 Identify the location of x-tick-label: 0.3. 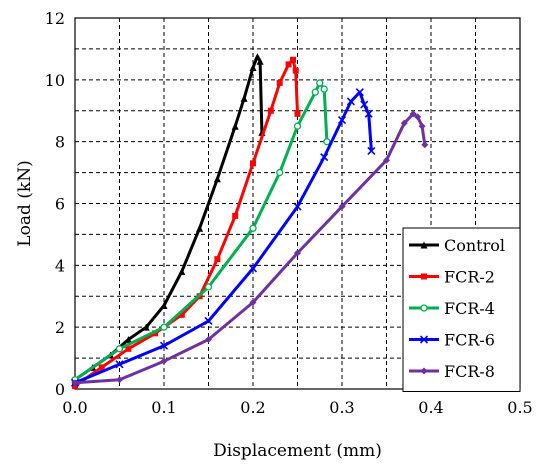
(341, 407).